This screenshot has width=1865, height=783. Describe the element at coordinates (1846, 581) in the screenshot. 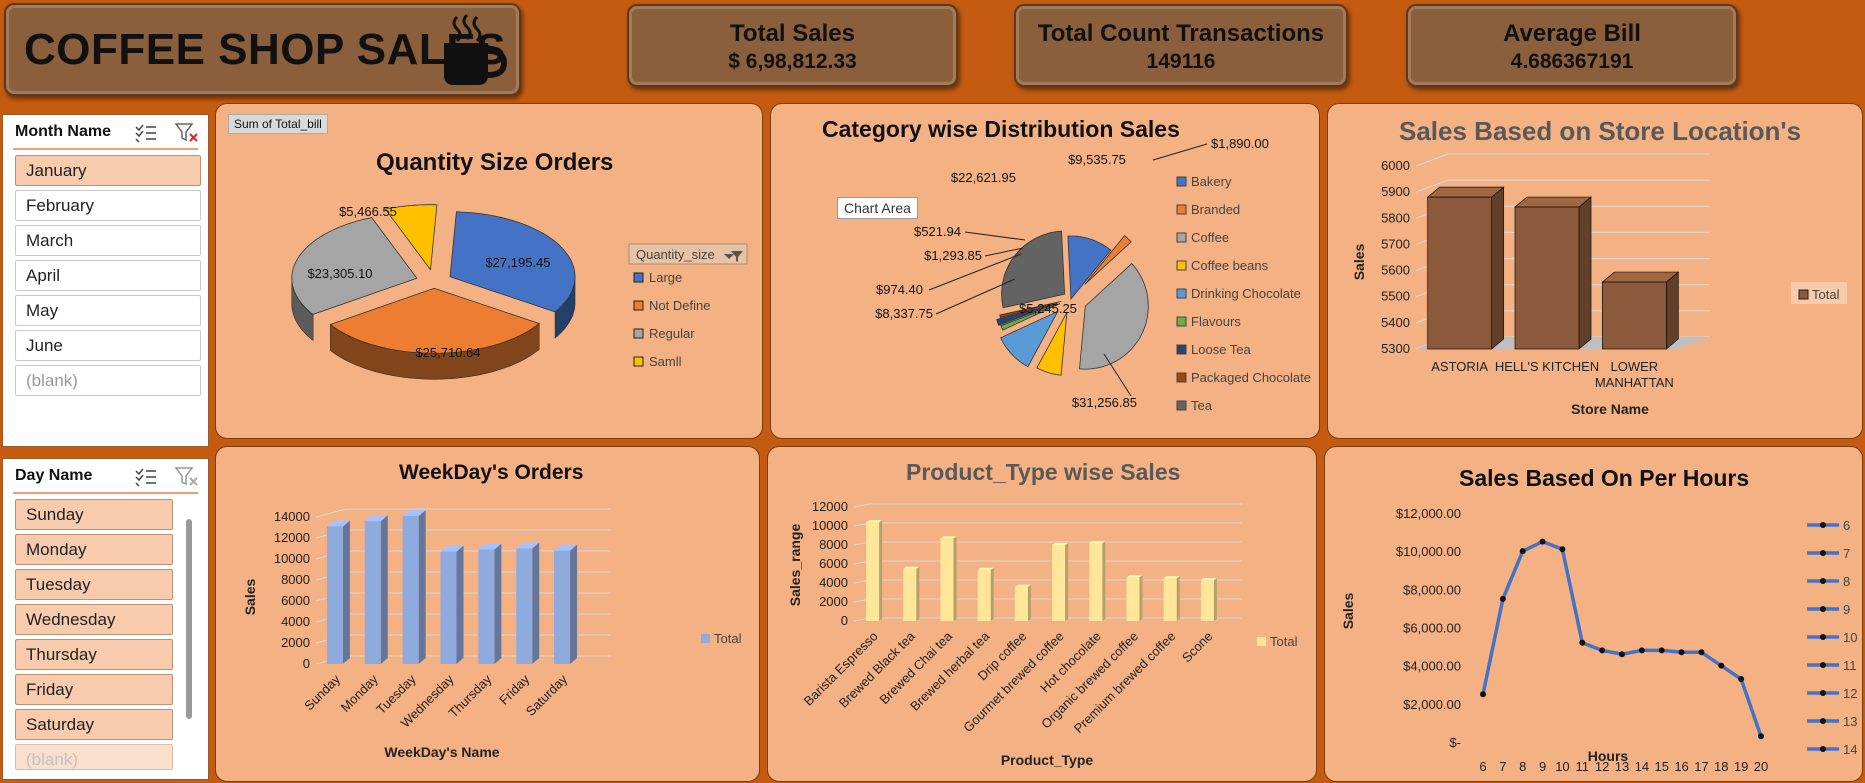

I see `legend-item-8: 8` at that location.